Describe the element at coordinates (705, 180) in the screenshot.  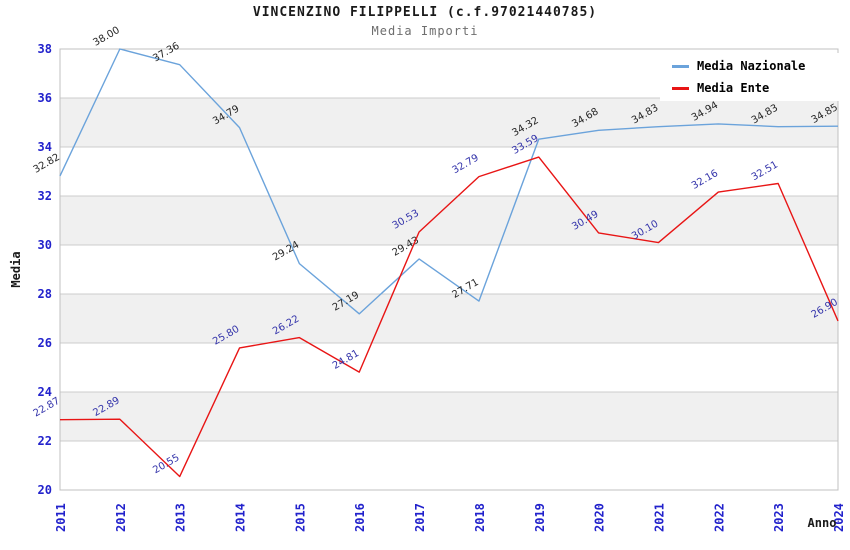
I see `point-label-media-ente: 32.16` at that location.